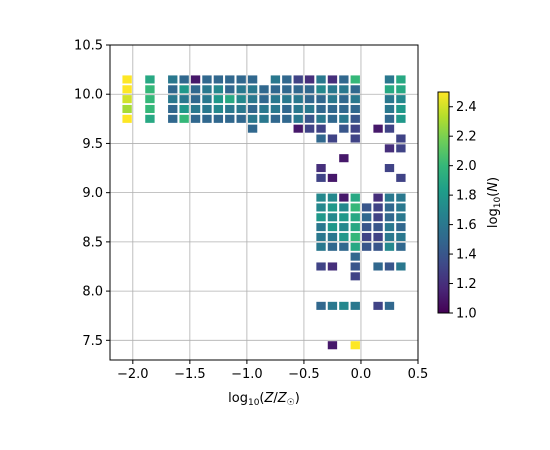 Image resolution: width=550 pixels, height=450 pixels. Describe the element at coordinates (494, 202) in the screenshot. I see `colorbar-label: log10(N)` at that location.